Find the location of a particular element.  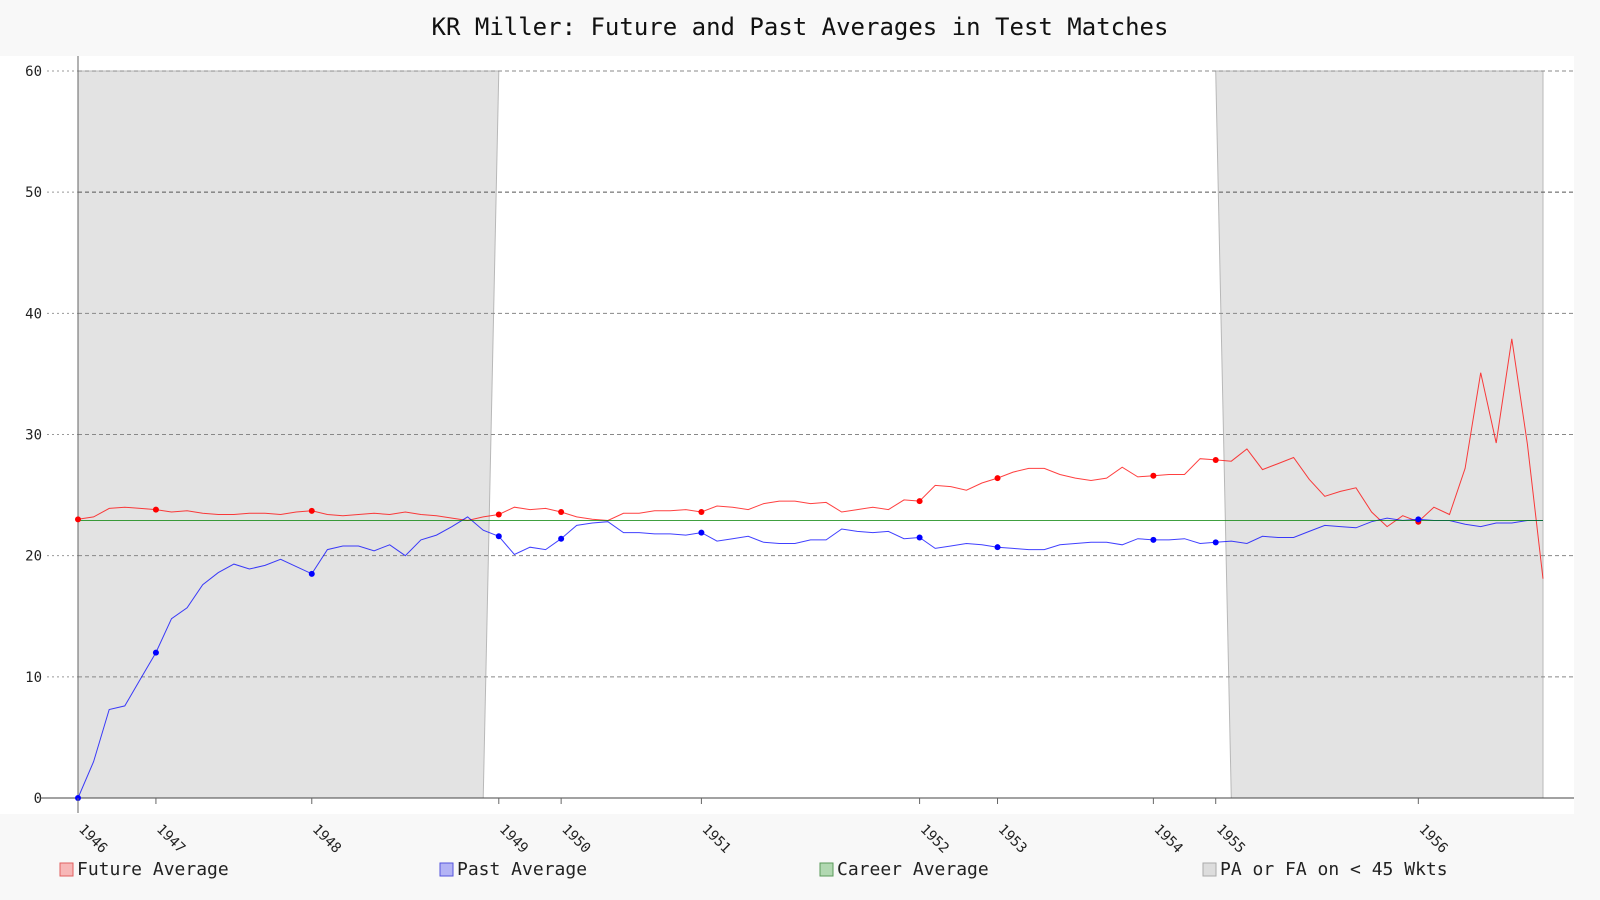

legend-label: Career Average is located at coordinates (913, 869).